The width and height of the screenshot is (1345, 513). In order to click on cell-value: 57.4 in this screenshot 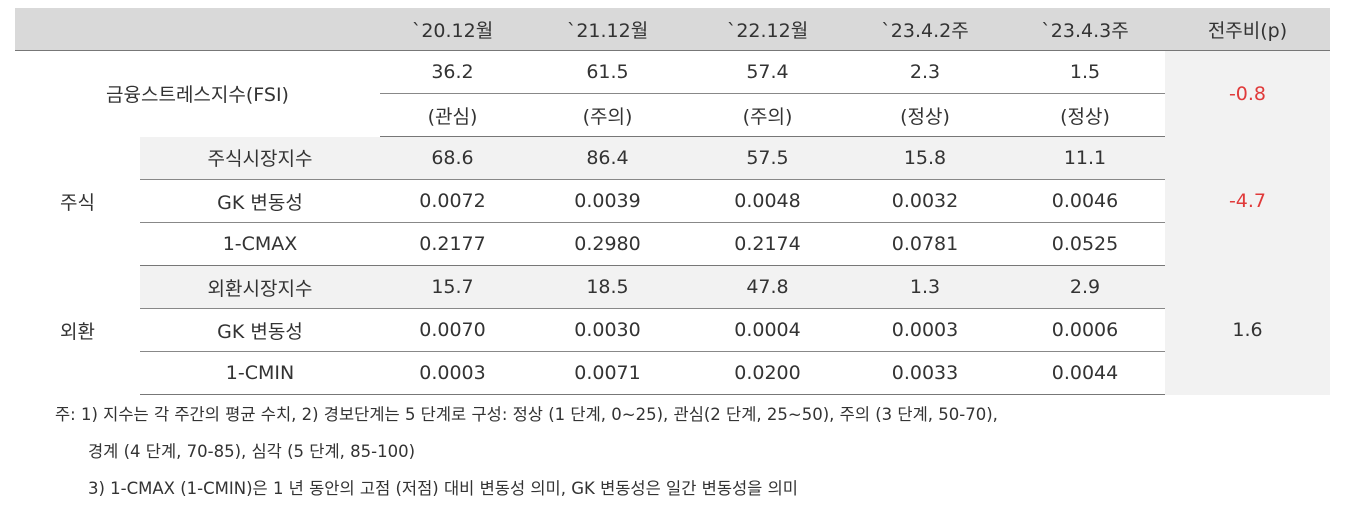, I will do `click(767, 72)`.